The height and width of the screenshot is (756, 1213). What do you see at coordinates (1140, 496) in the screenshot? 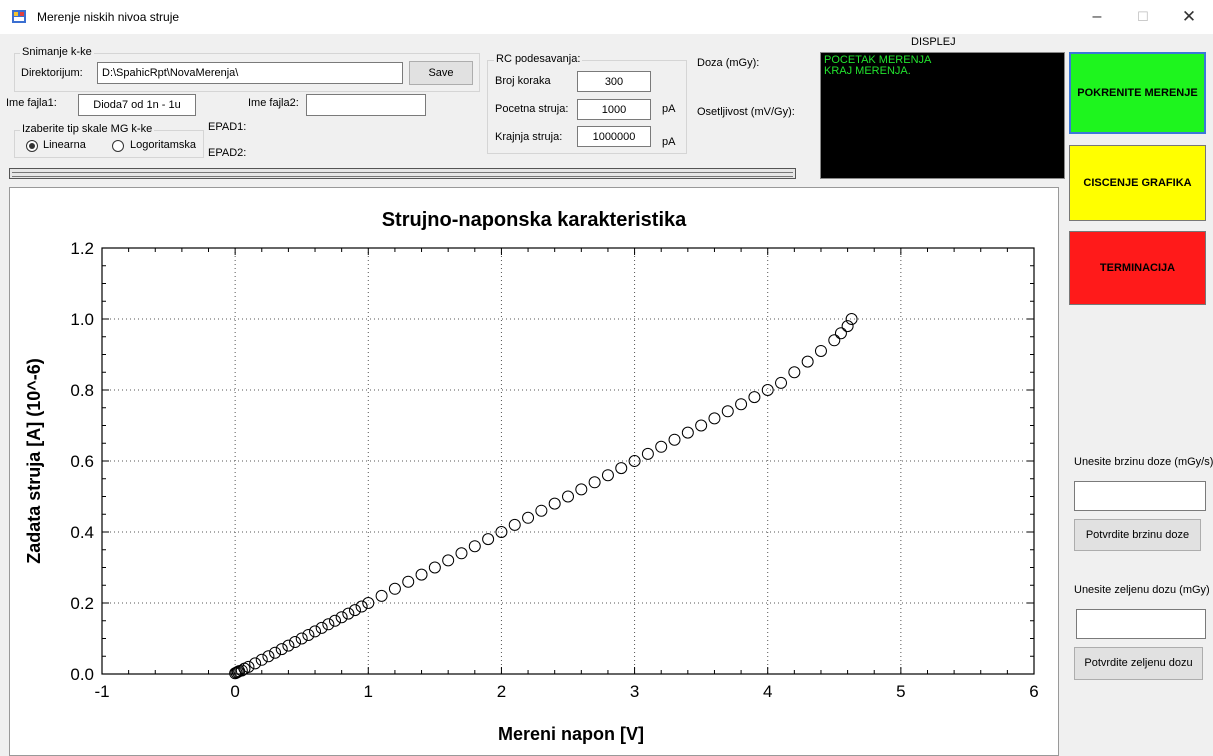
I see `dose-rate-input` at bounding box center [1140, 496].